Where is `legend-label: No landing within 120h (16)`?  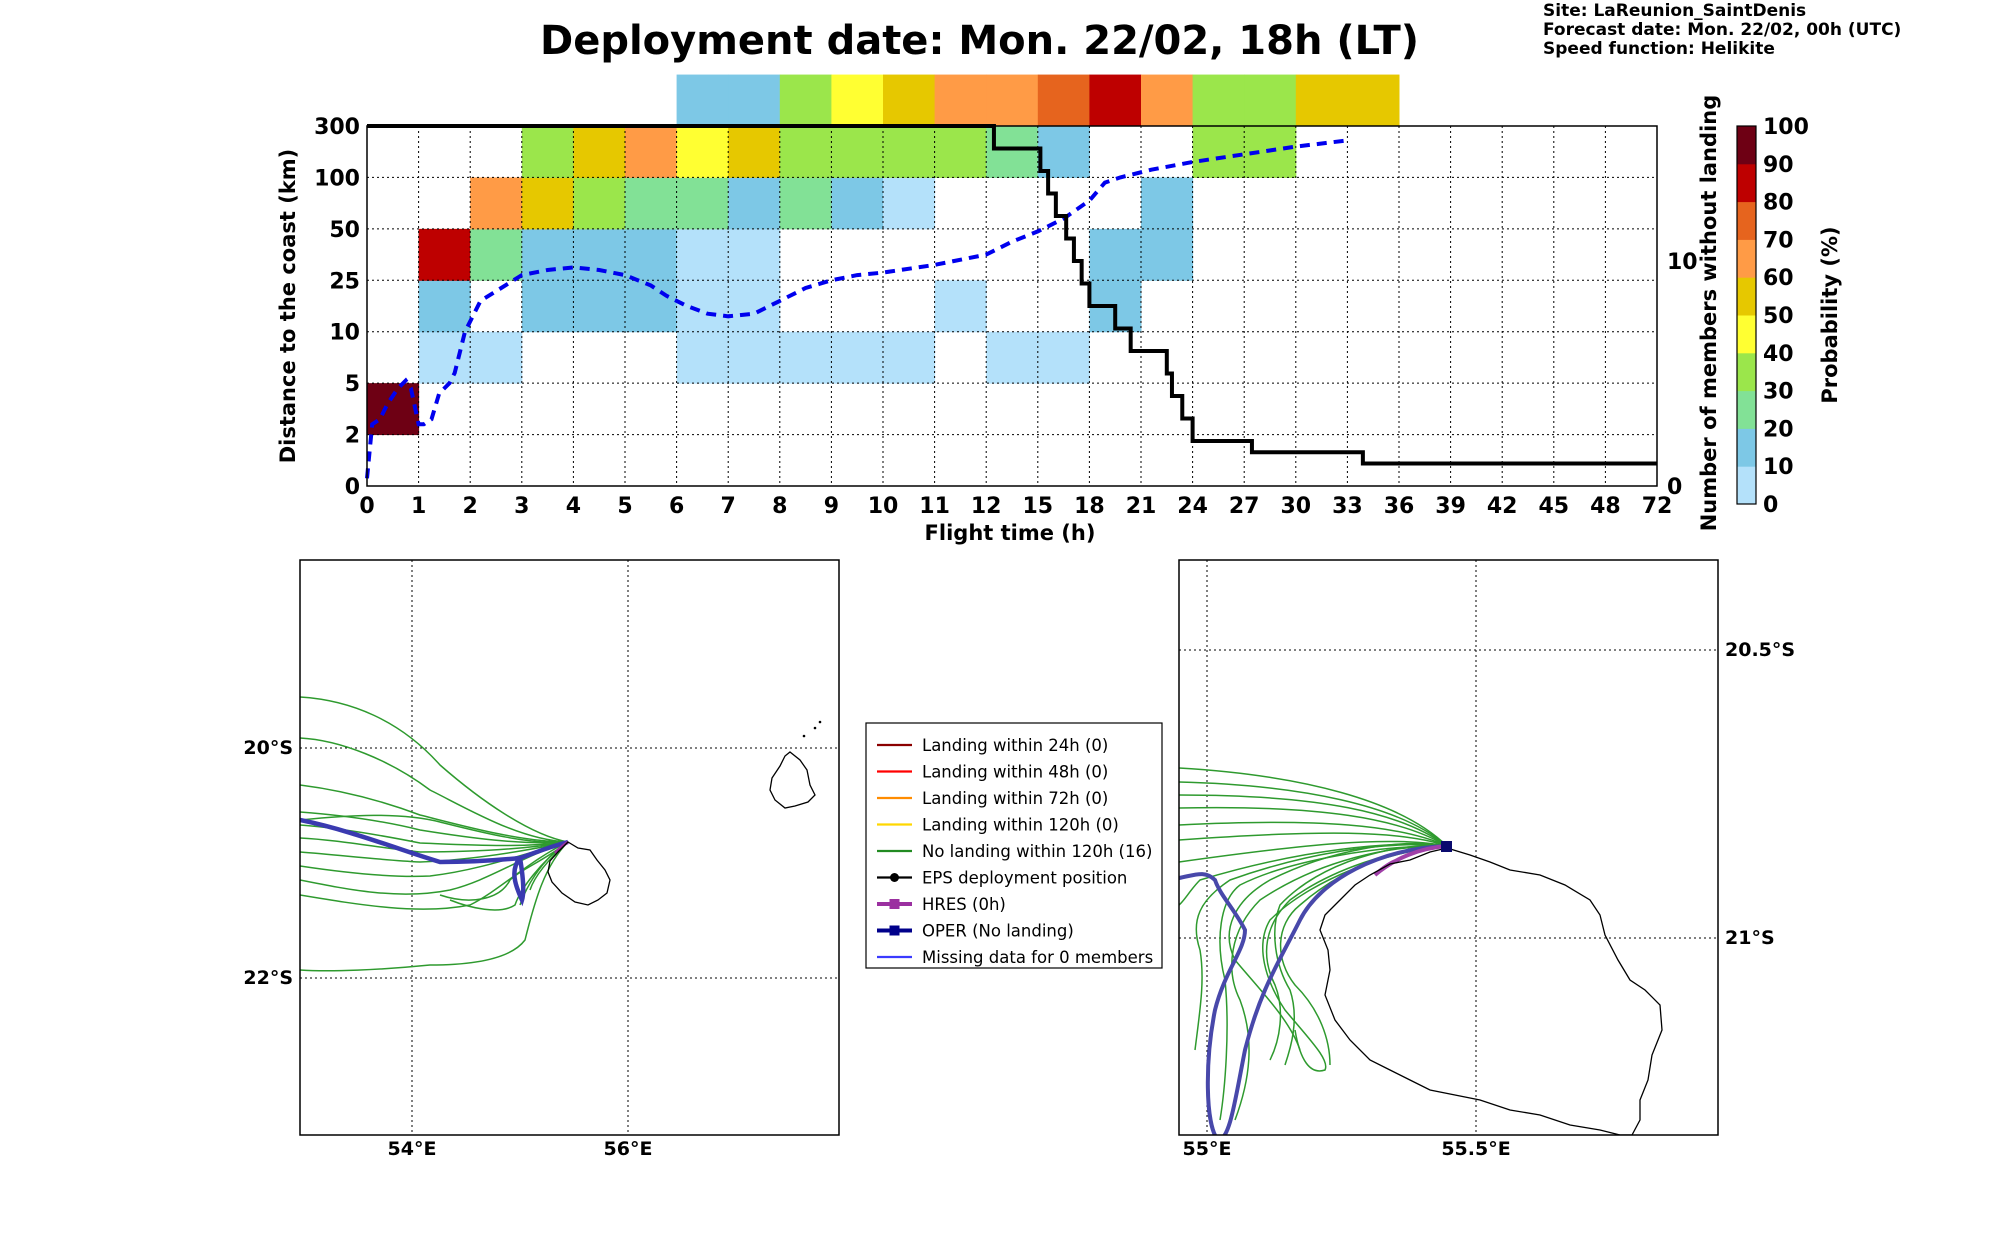 legend-label: No landing within 120h (16) is located at coordinates (1037, 851).